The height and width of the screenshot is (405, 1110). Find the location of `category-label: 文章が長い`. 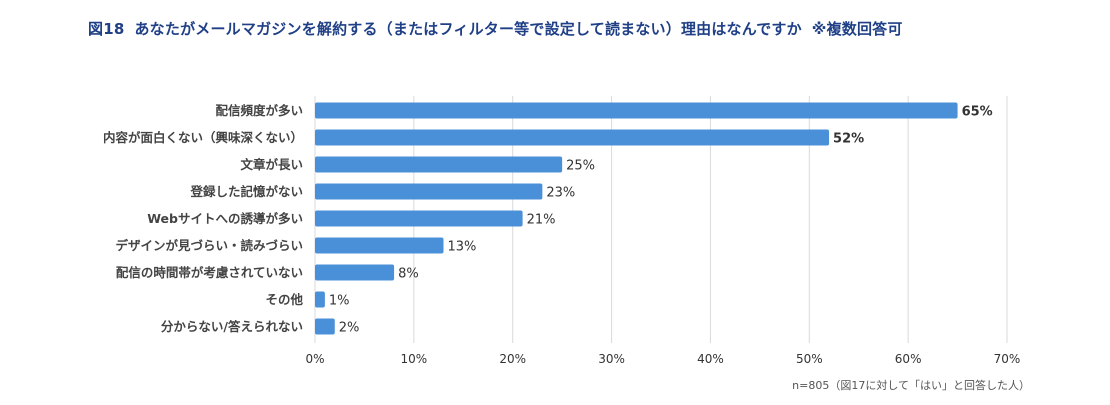

category-label: 文章が長い is located at coordinates (271, 164).